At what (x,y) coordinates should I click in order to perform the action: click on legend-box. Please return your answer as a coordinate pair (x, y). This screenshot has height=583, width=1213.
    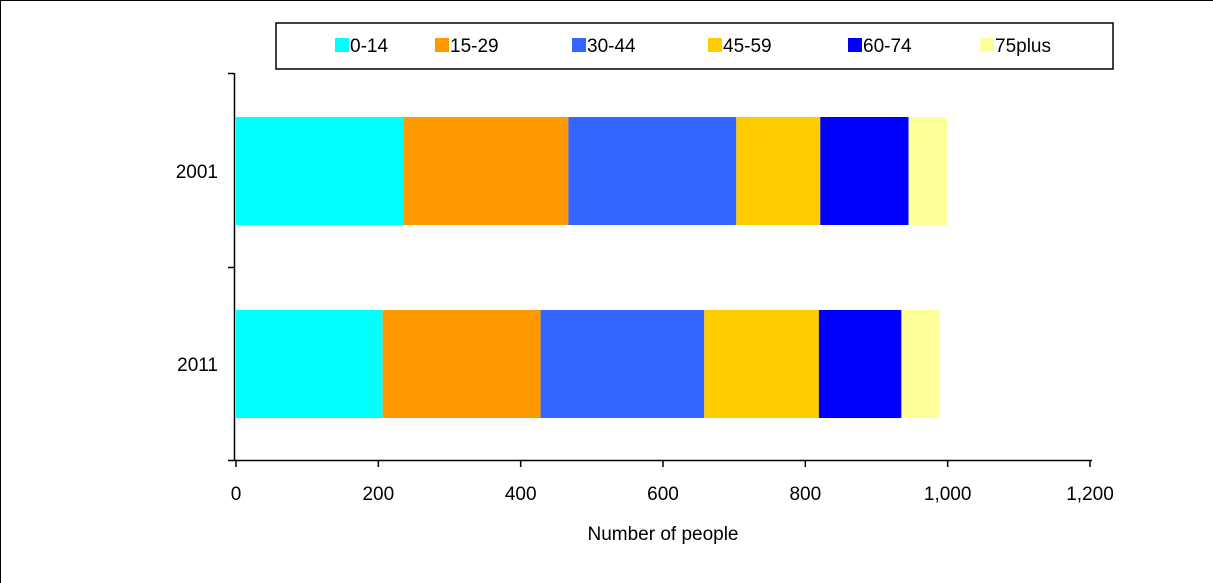
    Looking at the image, I should click on (694, 46).